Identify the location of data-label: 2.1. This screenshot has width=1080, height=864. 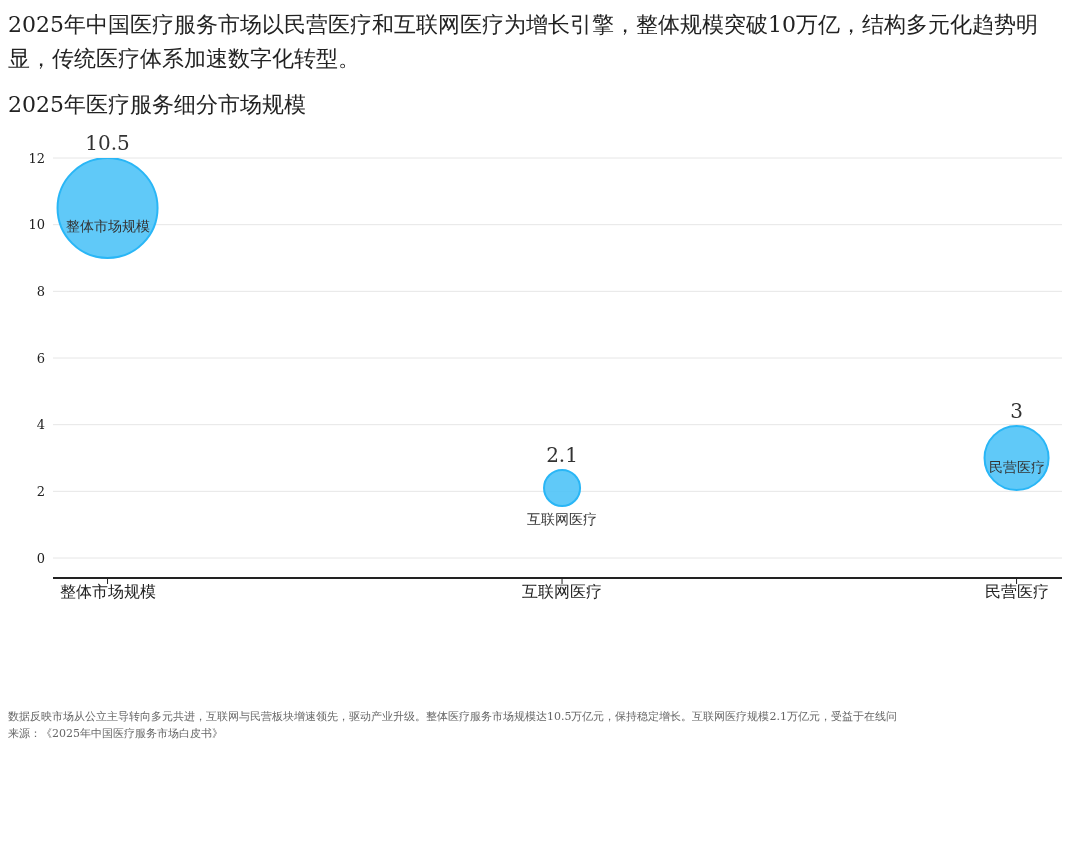
(562, 454).